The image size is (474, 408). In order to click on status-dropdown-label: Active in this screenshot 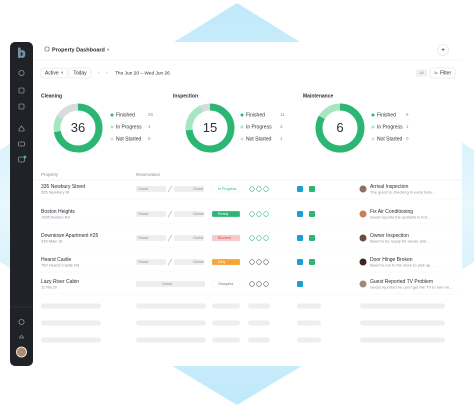, I will do `click(52, 73)`.